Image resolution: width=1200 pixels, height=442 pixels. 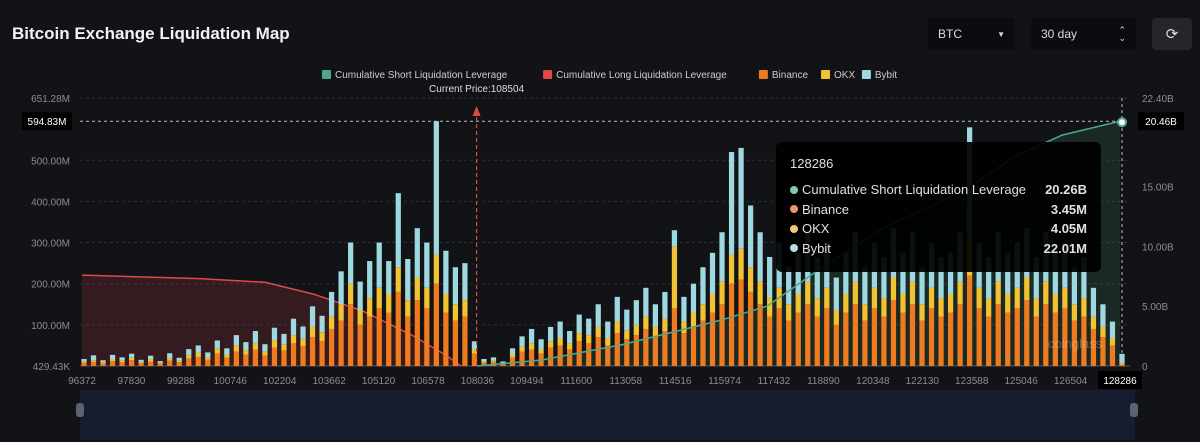 What do you see at coordinates (1066, 190) in the screenshot?
I see `tooltip-value: 20.26B` at bounding box center [1066, 190].